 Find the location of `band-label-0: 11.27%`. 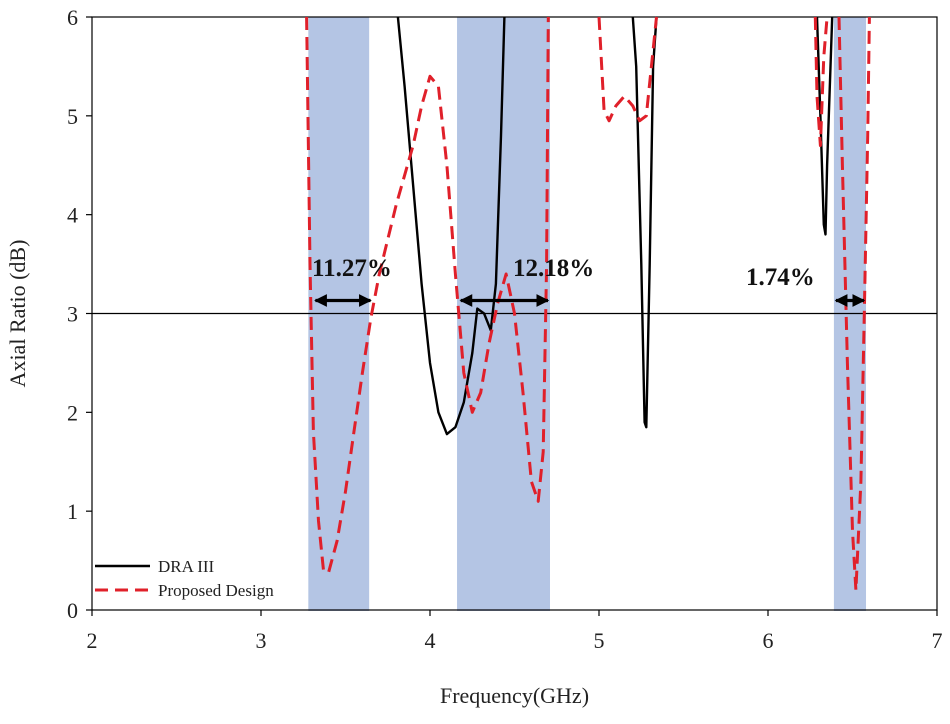

band-label-0: 11.27% is located at coordinates (352, 268).